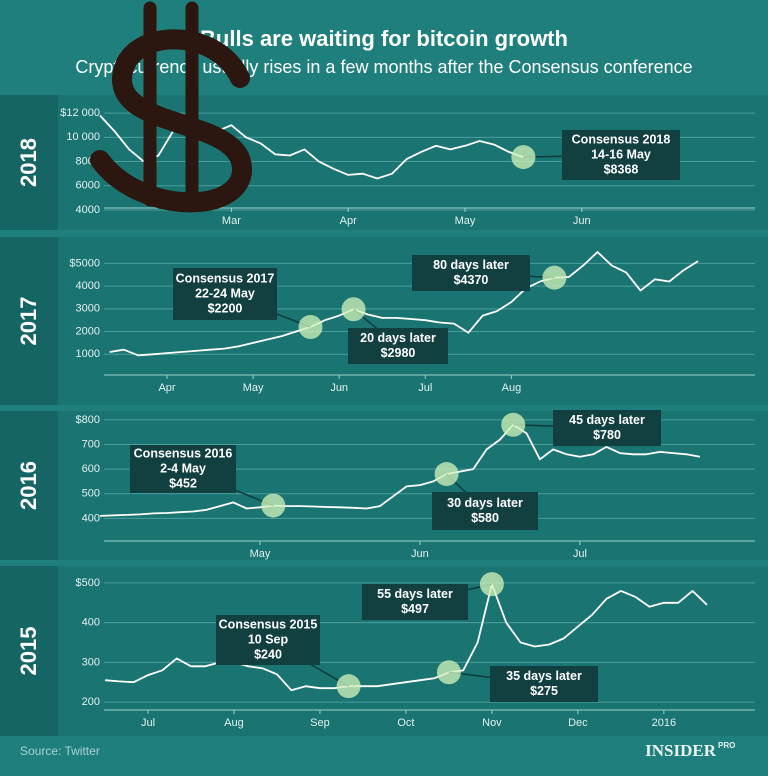 The image size is (768, 776). I want to click on annotation-text: Consensus 2016, so click(183, 453).